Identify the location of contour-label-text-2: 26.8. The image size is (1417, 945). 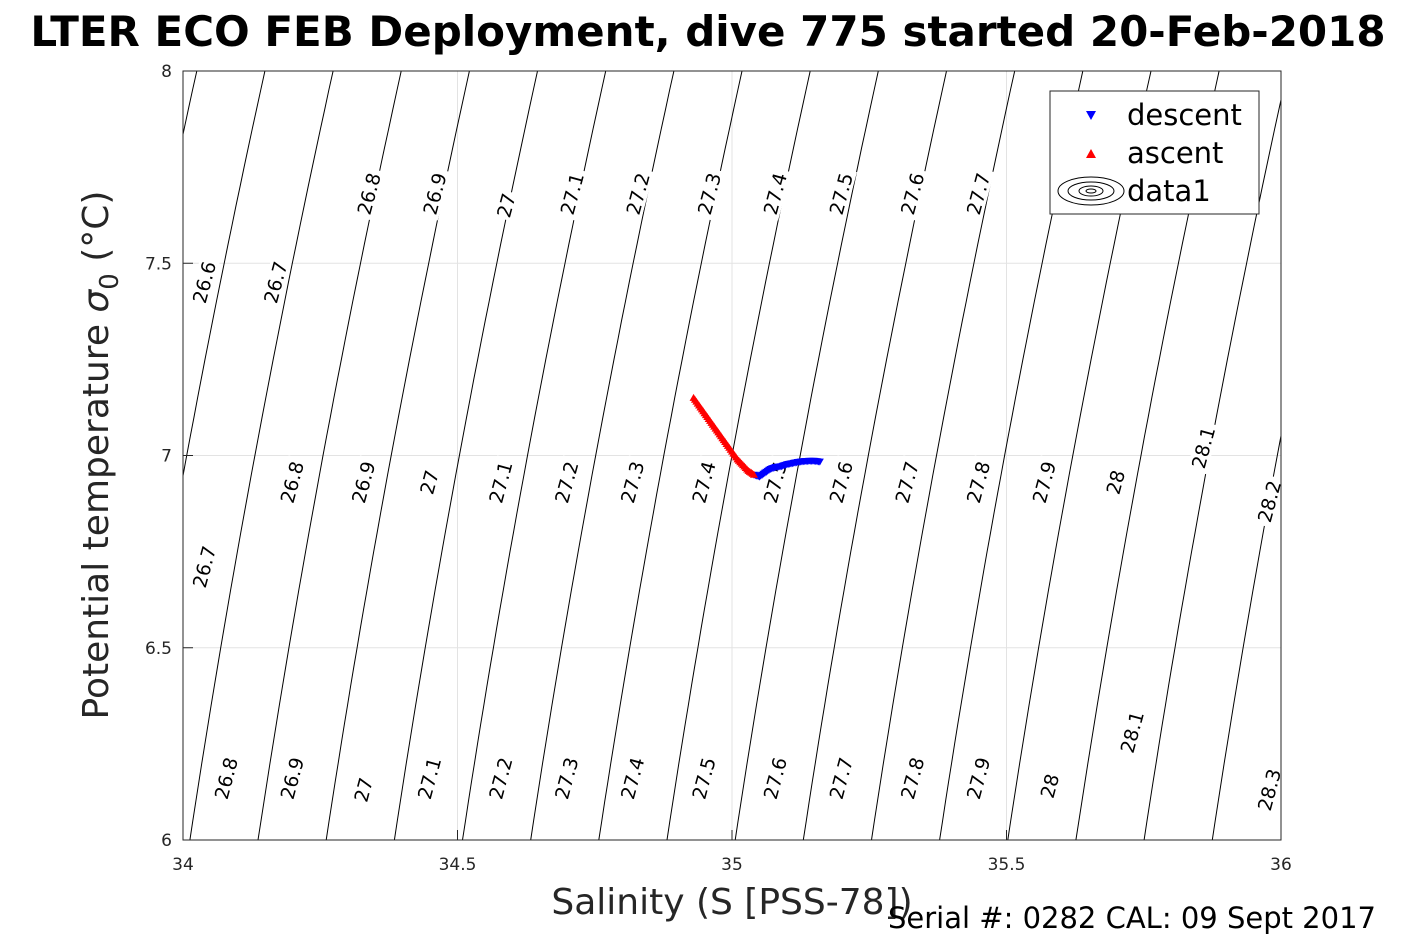
(370, 194).